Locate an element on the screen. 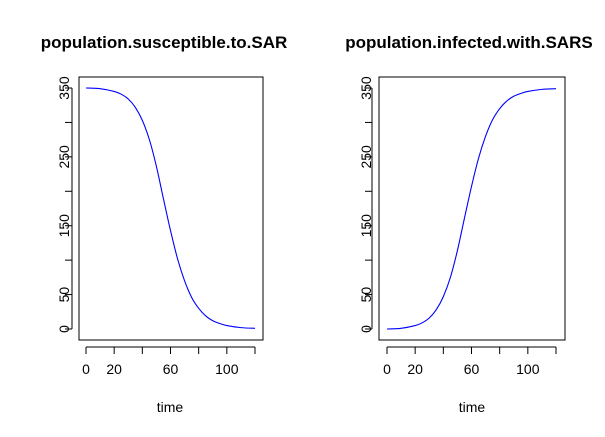 The width and height of the screenshot is (605, 437). chart-title: population.infected.with.SARS is located at coordinates (468, 42).